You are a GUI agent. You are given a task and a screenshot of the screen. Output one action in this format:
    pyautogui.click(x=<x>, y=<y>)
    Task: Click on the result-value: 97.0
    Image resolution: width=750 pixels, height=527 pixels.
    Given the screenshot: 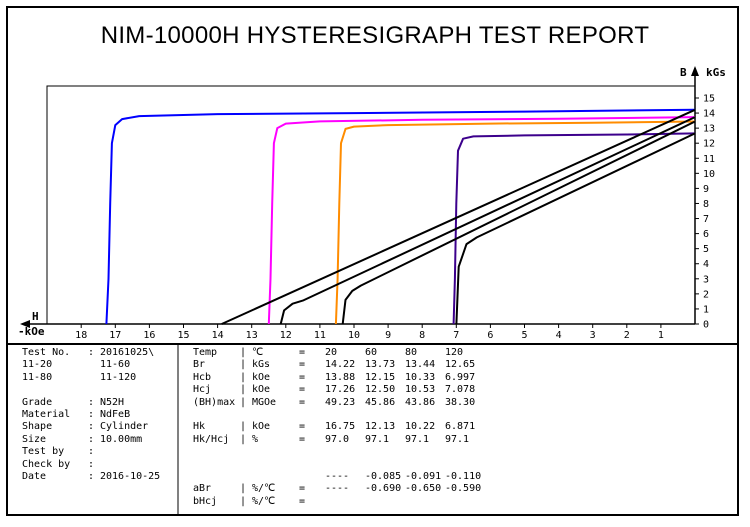 What is the action you would take?
    pyautogui.click(x=337, y=439)
    